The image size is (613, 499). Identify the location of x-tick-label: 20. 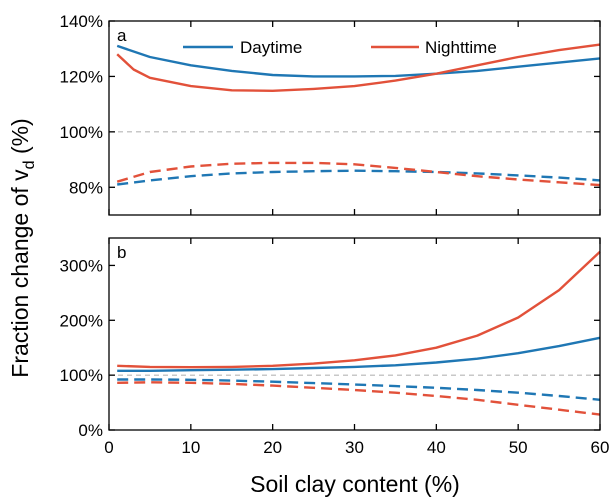
(272, 447).